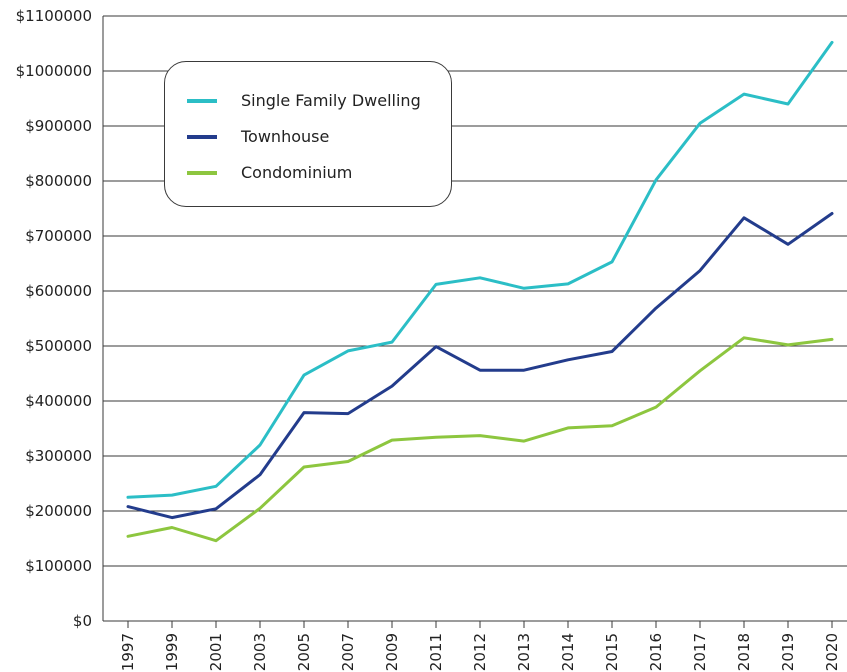  What do you see at coordinates (304, 652) in the screenshot?
I see `x-tick-label: 2005` at bounding box center [304, 652].